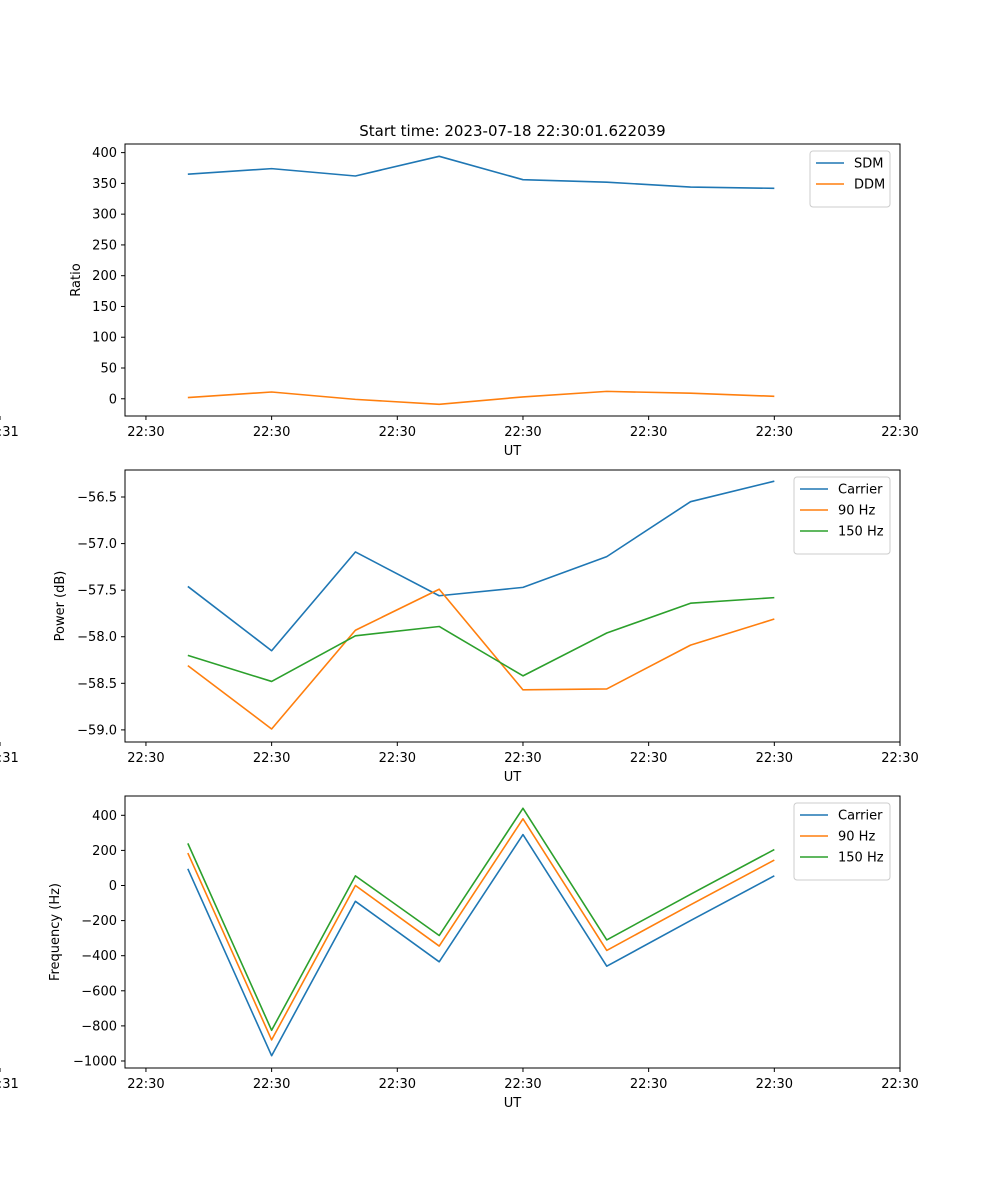 The width and height of the screenshot is (1000, 1200). Describe the element at coordinates (55, 932) in the screenshot. I see `y-axis-label: Frequency (Hz)` at that location.